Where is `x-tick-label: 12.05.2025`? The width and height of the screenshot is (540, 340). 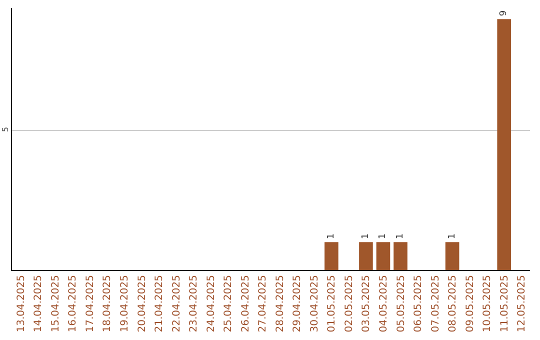
x-tick-label: 12.05.2025 is located at coordinates (522, 303).